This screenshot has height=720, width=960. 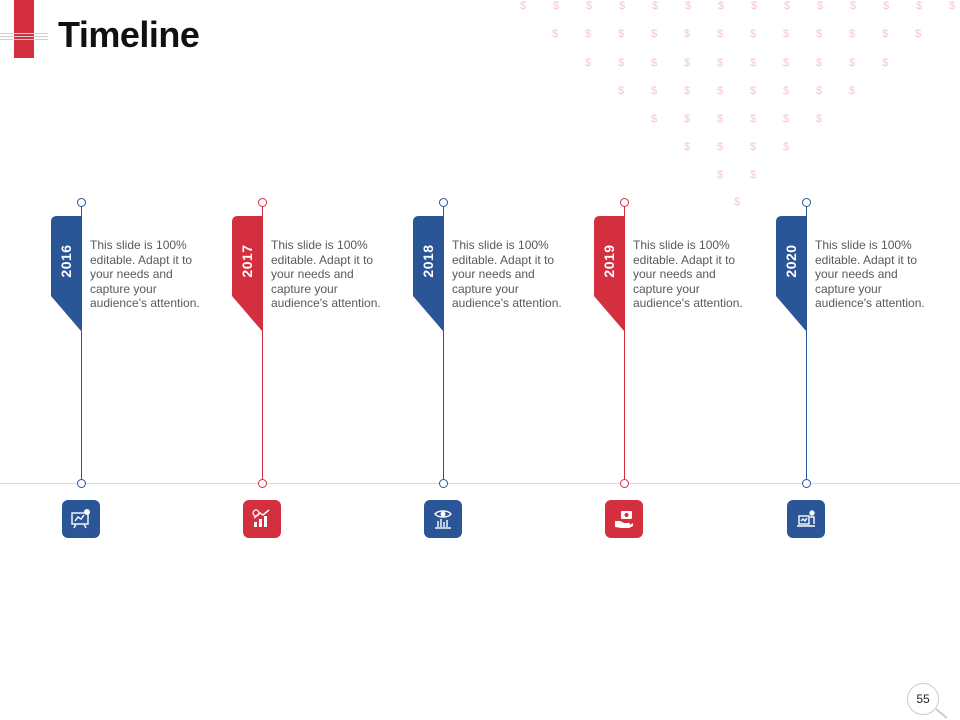 What do you see at coordinates (129, 34) in the screenshot?
I see `page-title: Timeline` at bounding box center [129, 34].